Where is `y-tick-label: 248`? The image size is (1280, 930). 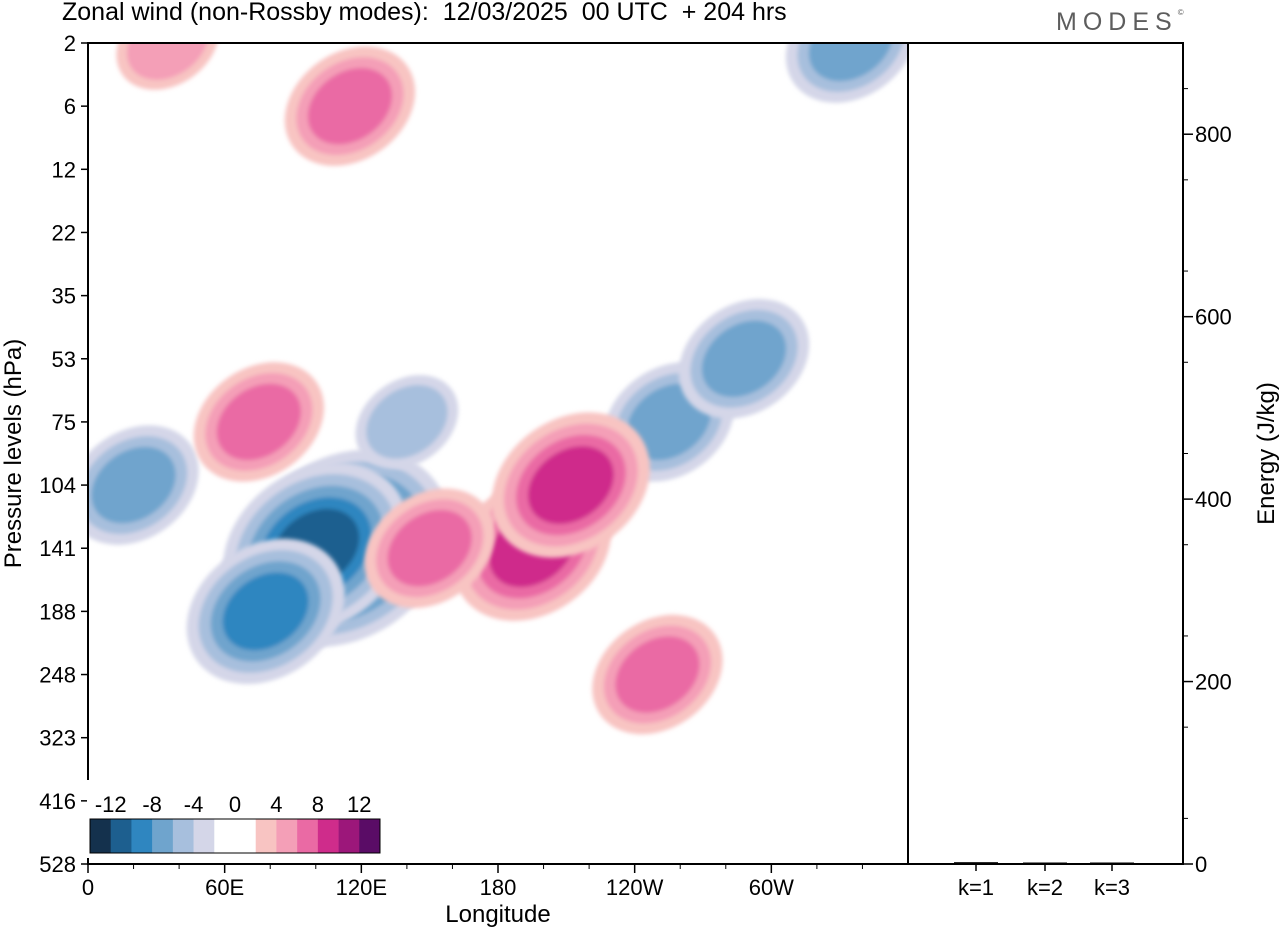
y-tick-label: 248 is located at coordinates (57, 675).